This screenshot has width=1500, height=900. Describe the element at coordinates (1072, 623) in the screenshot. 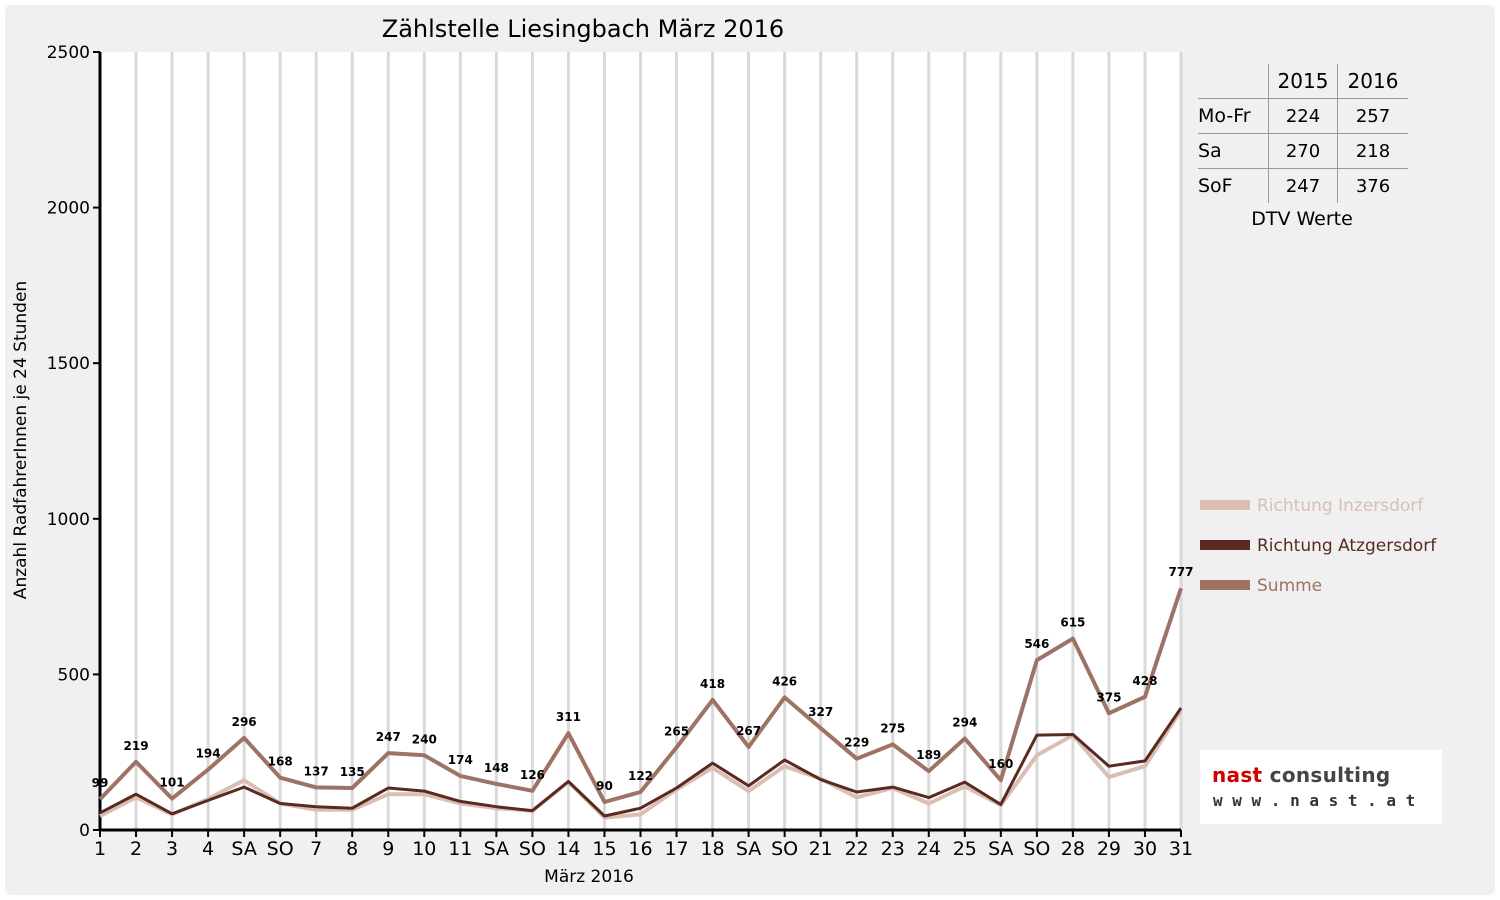

I see `data-label: 615` at that location.